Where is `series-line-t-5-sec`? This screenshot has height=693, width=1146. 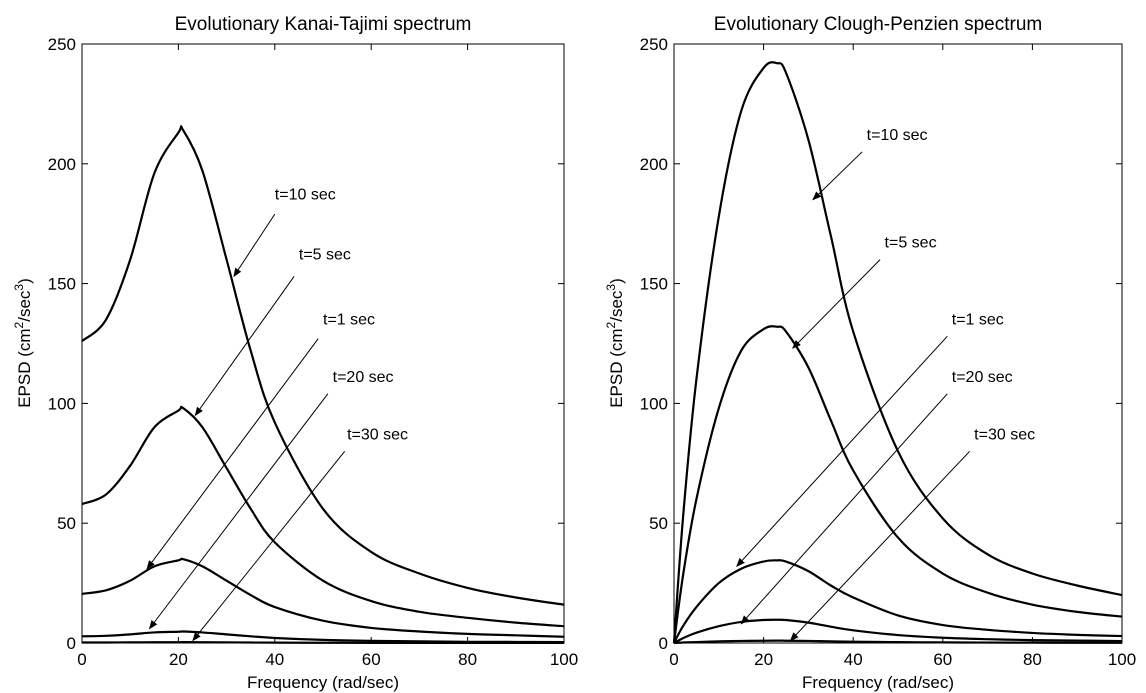 series-line-t-5-sec is located at coordinates (323, 516).